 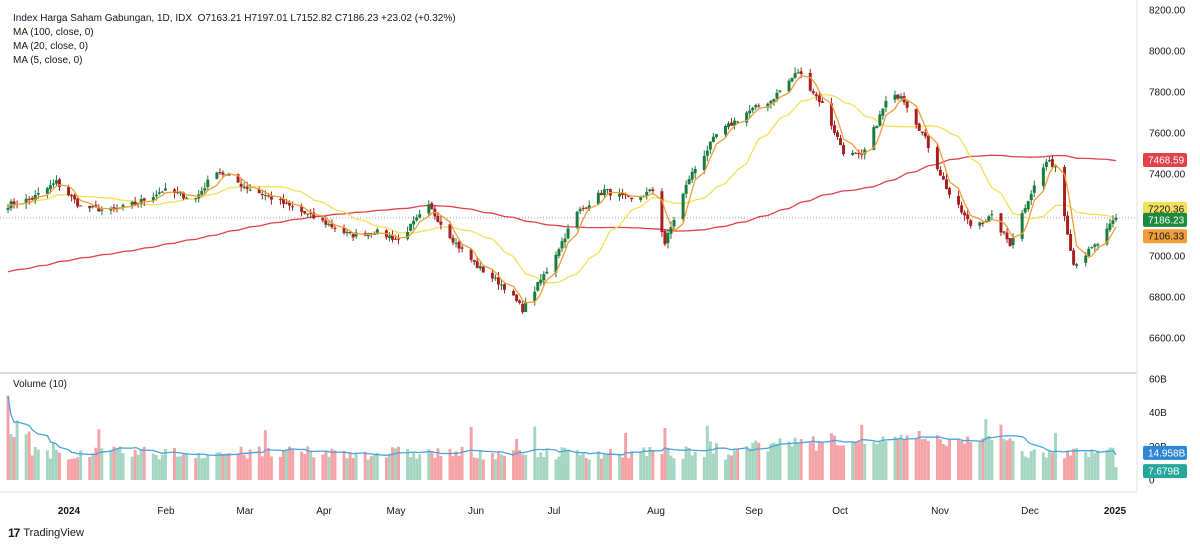 I want to click on price-tick-label: 7400.00, so click(x=1167, y=175).